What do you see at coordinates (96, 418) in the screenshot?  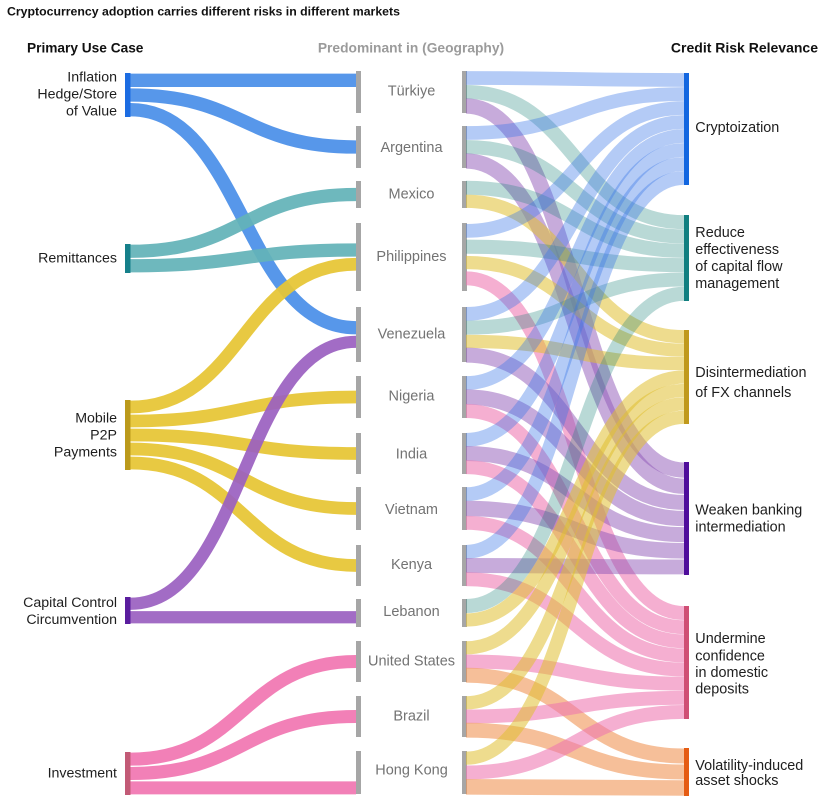 I see `svg-text: Mobile` at bounding box center [96, 418].